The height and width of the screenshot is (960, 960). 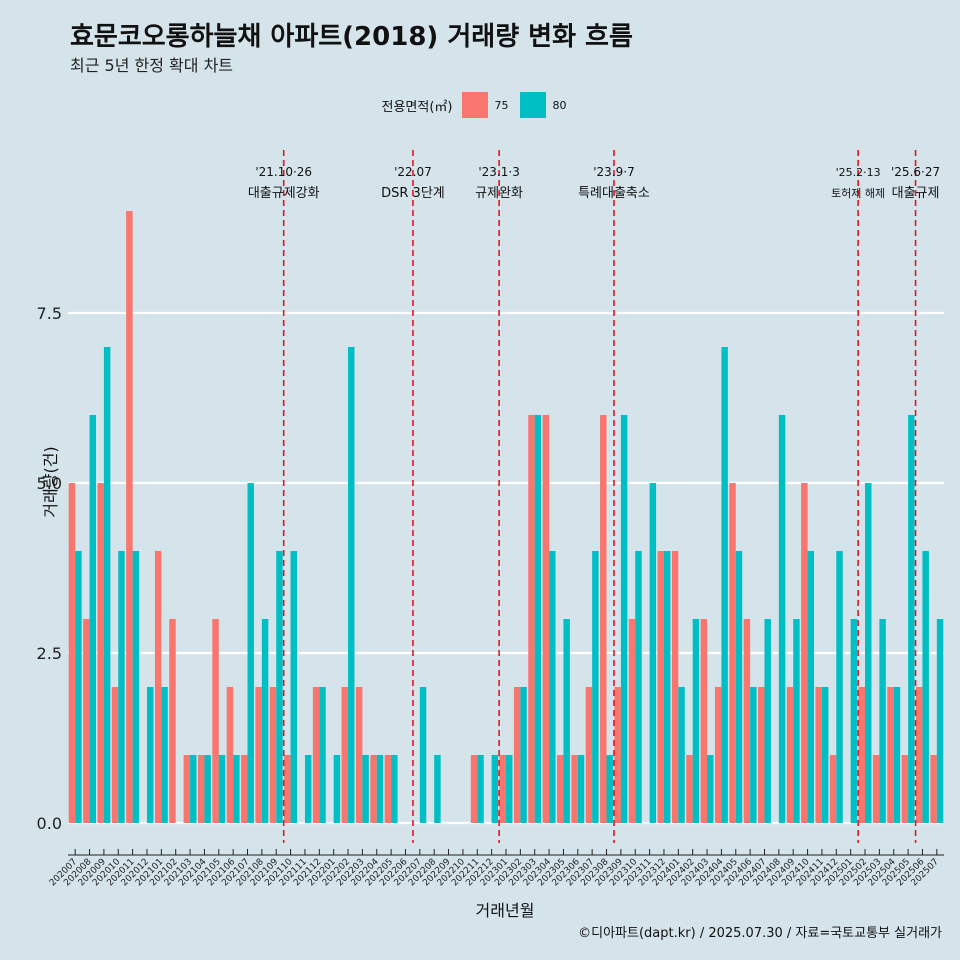 I want to click on event-date-label: '25.6·27, so click(x=915, y=172).